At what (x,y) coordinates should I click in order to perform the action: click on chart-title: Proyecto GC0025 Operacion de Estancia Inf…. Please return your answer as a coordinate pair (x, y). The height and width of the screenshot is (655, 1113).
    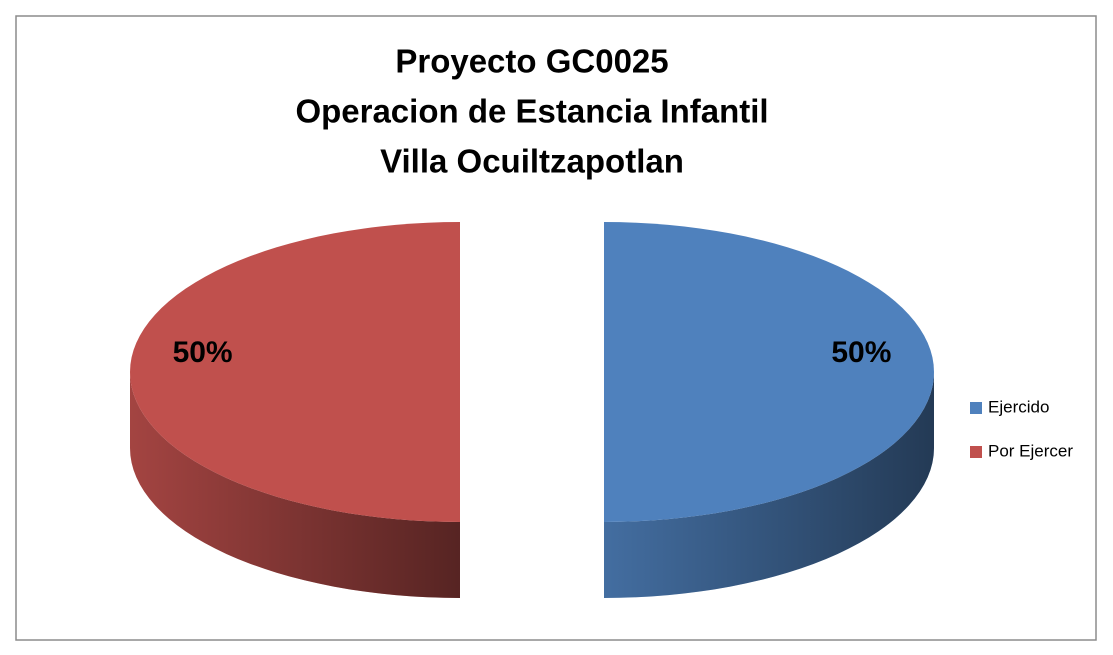
    Looking at the image, I should click on (531, 111).